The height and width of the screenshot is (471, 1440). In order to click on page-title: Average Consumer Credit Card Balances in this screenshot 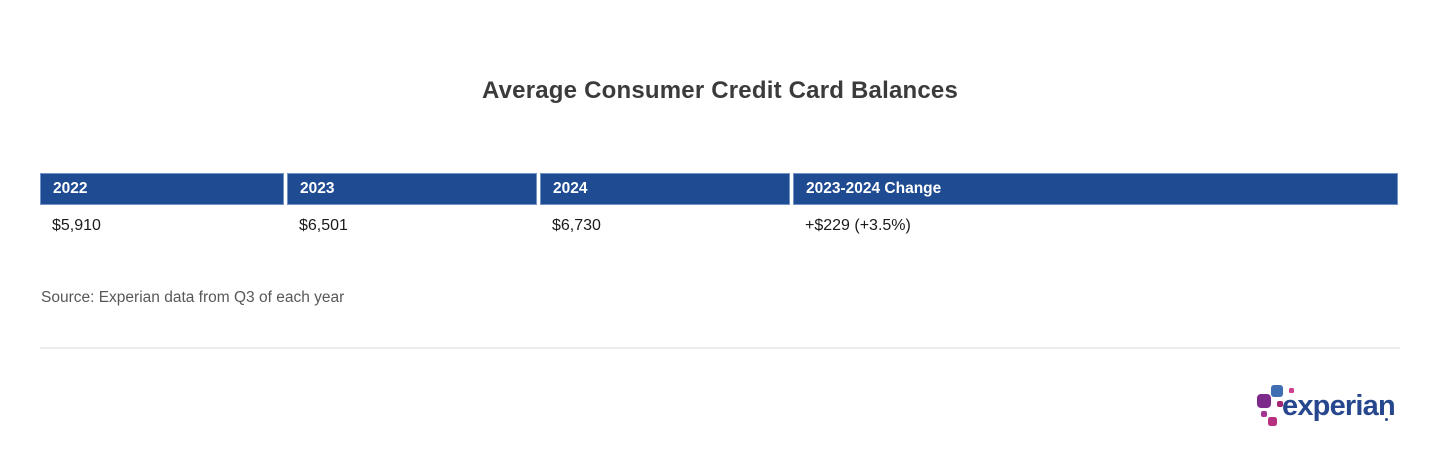, I will do `click(719, 90)`.